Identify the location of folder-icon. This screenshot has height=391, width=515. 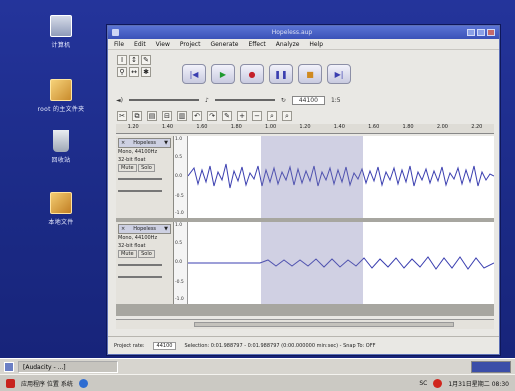
(61, 203).